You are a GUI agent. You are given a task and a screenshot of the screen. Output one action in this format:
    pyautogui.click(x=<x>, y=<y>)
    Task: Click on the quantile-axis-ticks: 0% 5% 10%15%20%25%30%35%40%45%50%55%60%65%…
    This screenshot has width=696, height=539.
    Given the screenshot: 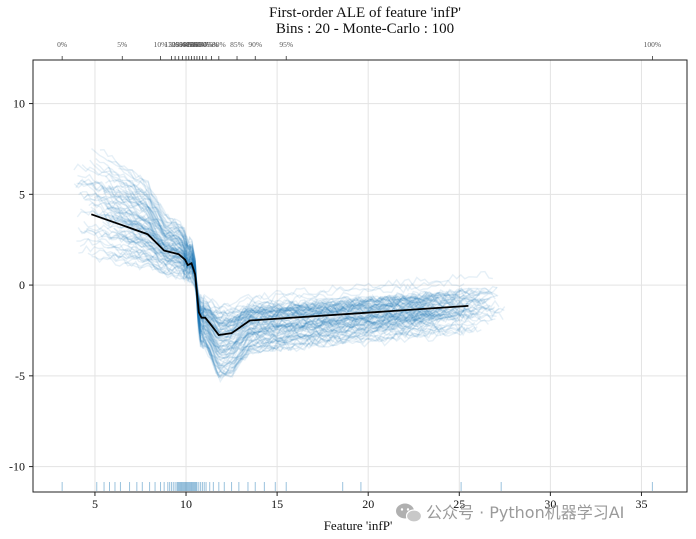 What is the action you would take?
    pyautogui.click(x=359, y=50)
    